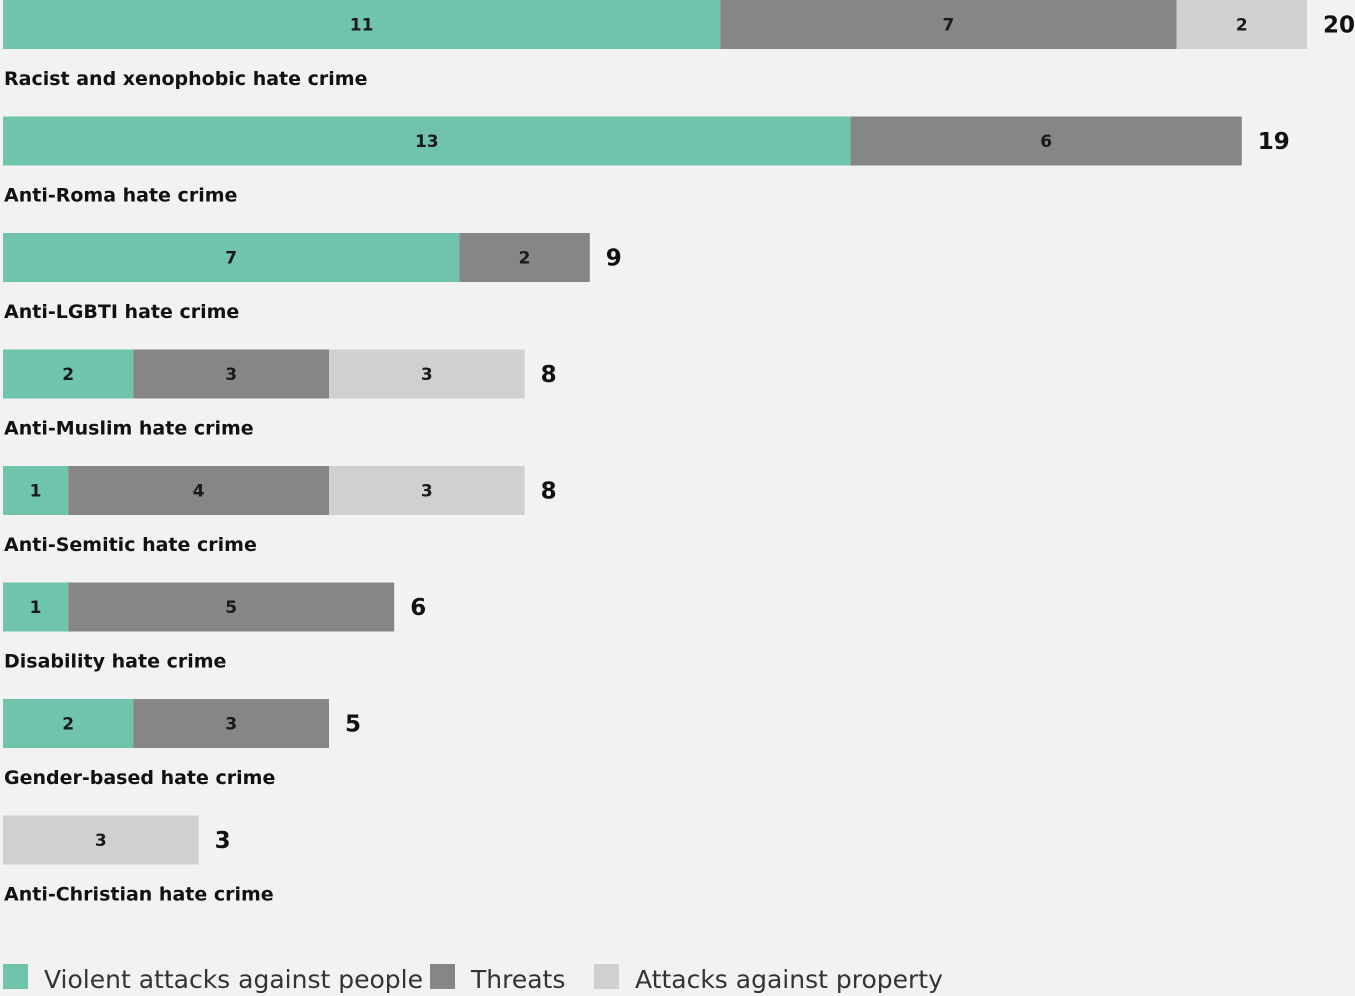 This screenshot has width=1355, height=996. Describe the element at coordinates (130, 545) in the screenshot. I see `category-label: Anti-Semitic hate crime` at that location.